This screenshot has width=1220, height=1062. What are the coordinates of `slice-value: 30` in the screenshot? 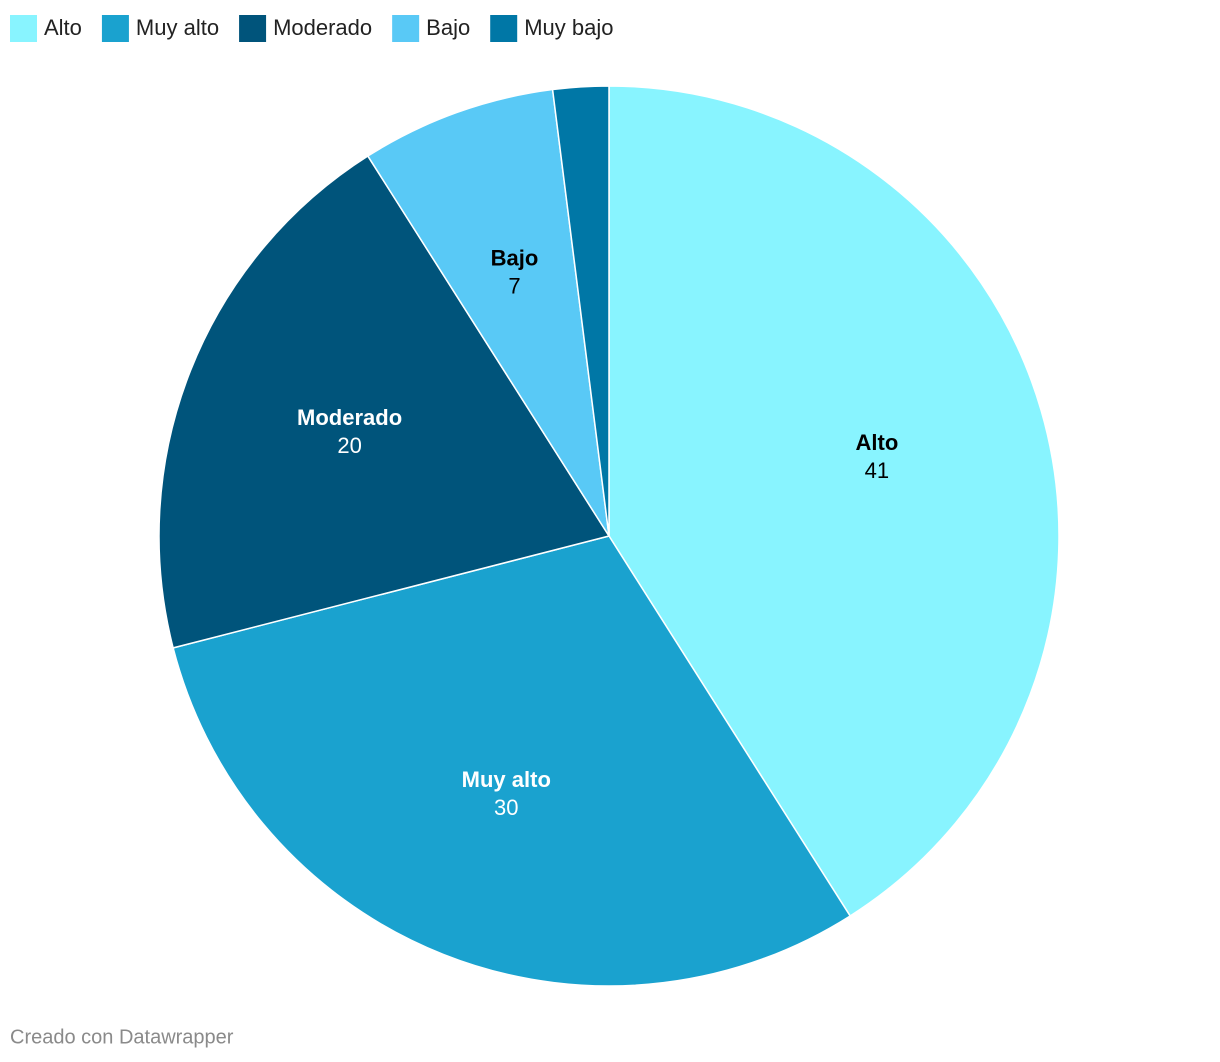 It's located at (506, 807).